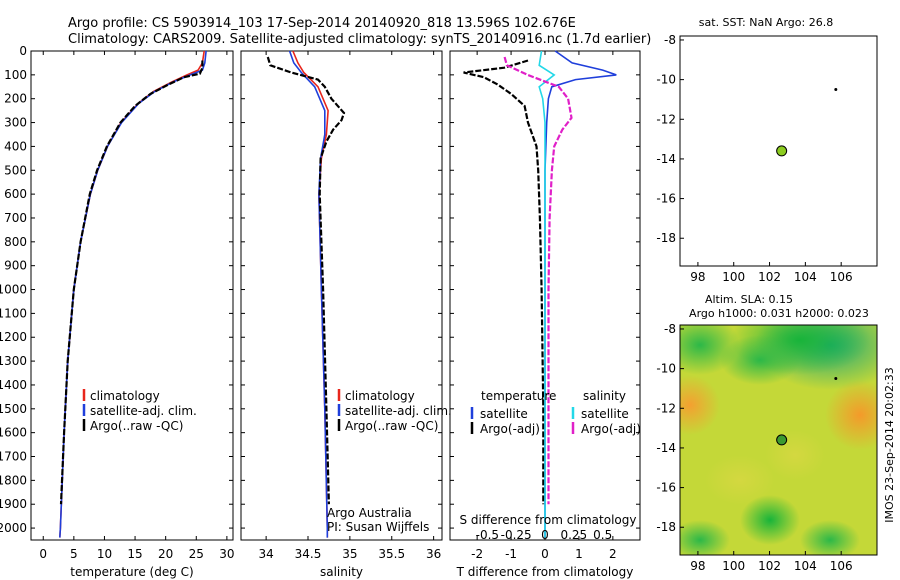 The width and height of the screenshot is (900, 580). I want to click on x-tick-label: 35, so click(349, 554).